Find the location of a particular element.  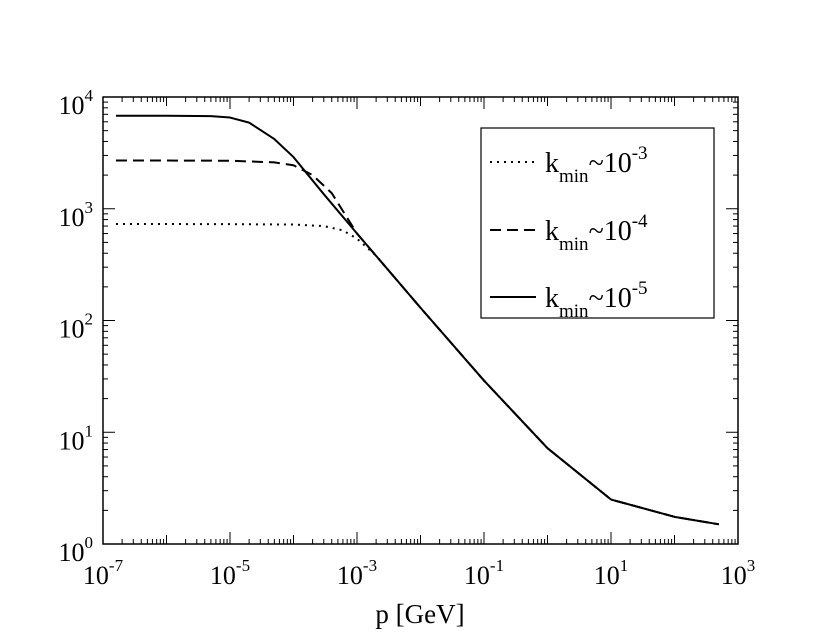

x-tick-label: 10⁻⁵ is located at coordinates (230, 573).